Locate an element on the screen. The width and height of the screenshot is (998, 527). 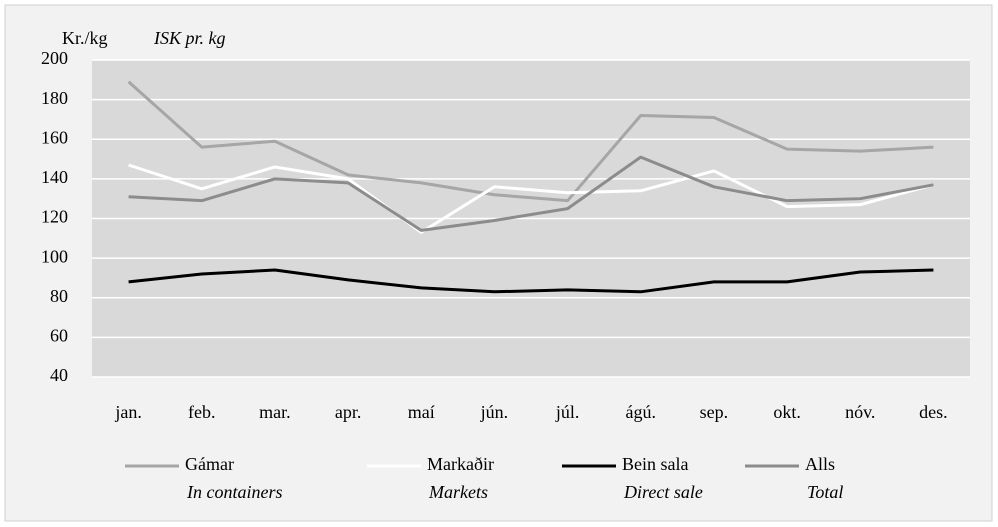
x-tick-label: jan. is located at coordinates (128, 412).